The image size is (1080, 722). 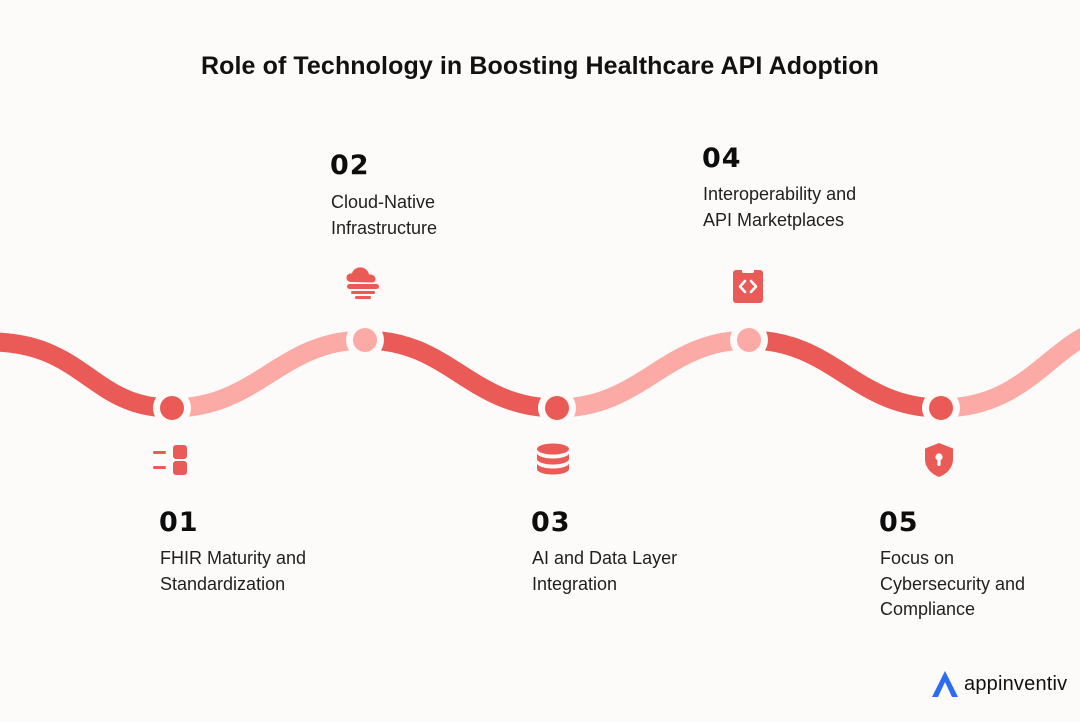 I want to click on step-label-01-line-1: FHIR Maturity and, so click(x=233, y=558).